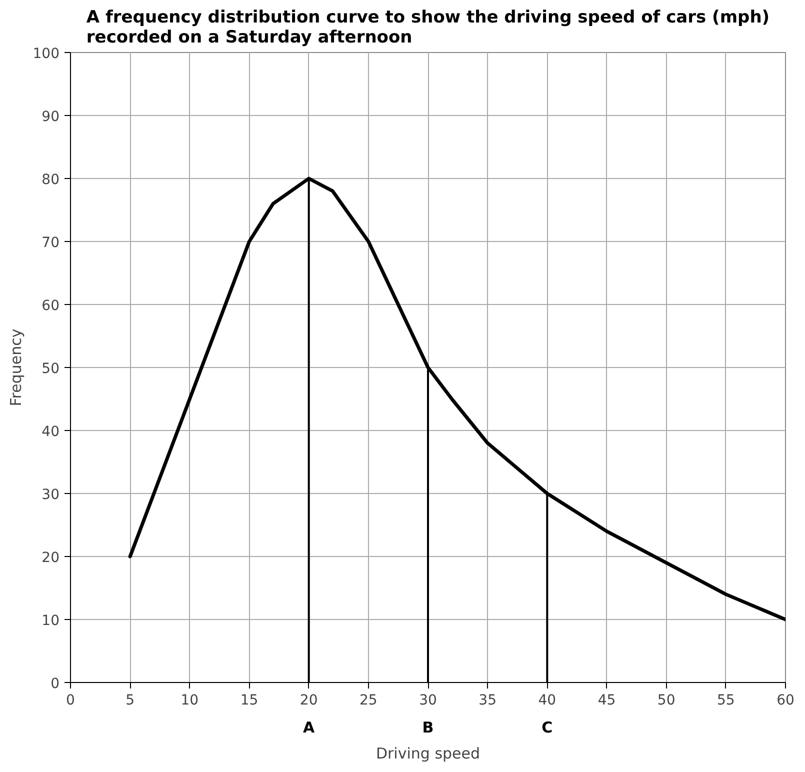 Image resolution: width=805 pixels, height=772 pixels. I want to click on y-tick-label: 0, so click(55, 684).